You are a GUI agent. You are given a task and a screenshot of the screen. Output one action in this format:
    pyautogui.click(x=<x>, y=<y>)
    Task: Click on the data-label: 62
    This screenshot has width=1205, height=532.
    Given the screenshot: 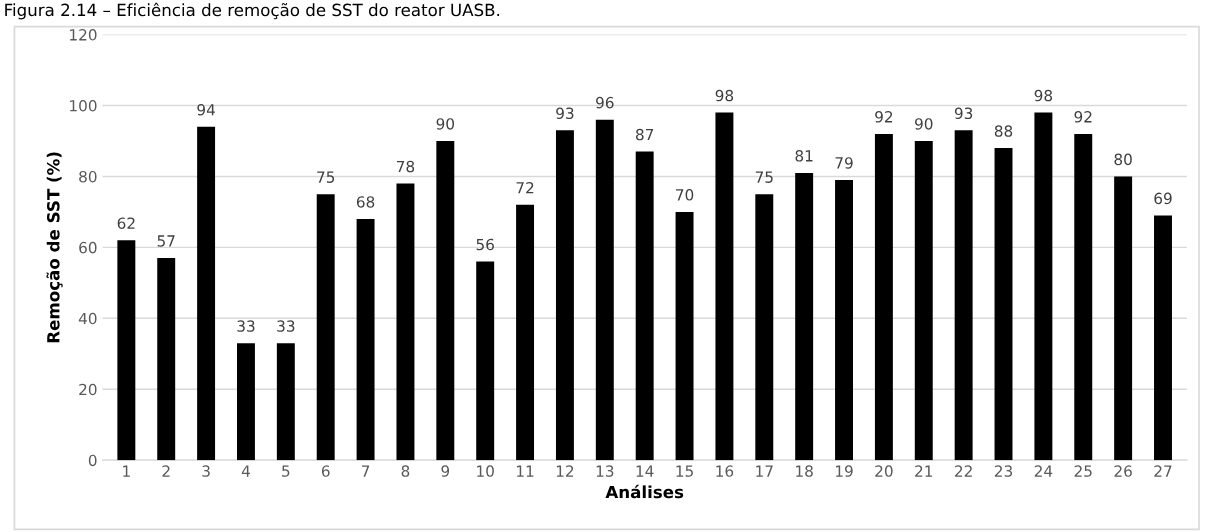 What is the action you would take?
    pyautogui.click(x=126, y=223)
    